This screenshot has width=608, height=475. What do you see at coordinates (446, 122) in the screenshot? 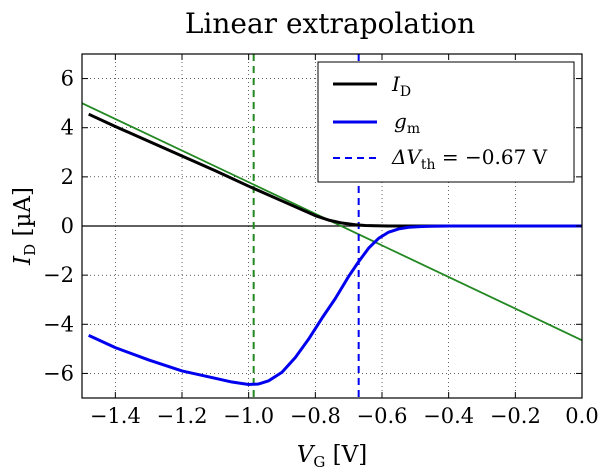
I see `legend: ID gm ΔVth = −0.67 V` at bounding box center [446, 122].